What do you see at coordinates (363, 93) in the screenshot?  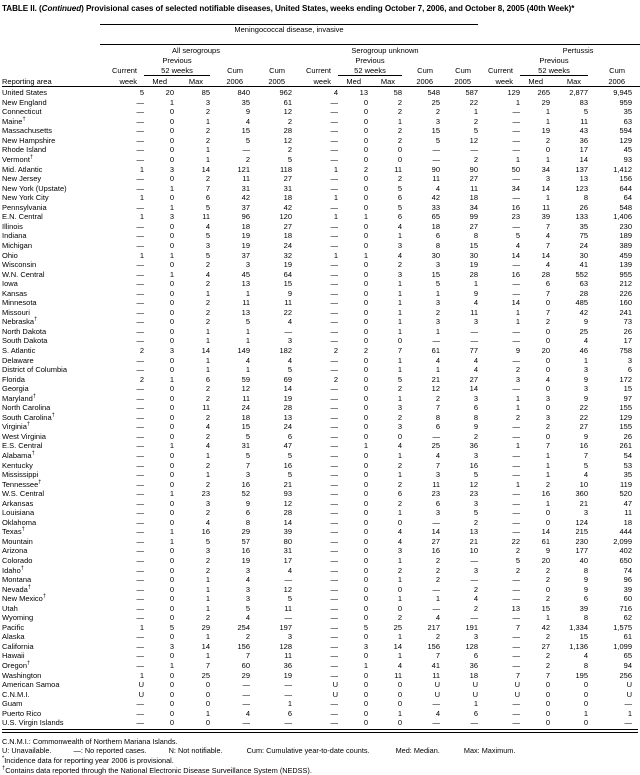 I see `cell-value: 13` at bounding box center [363, 93].